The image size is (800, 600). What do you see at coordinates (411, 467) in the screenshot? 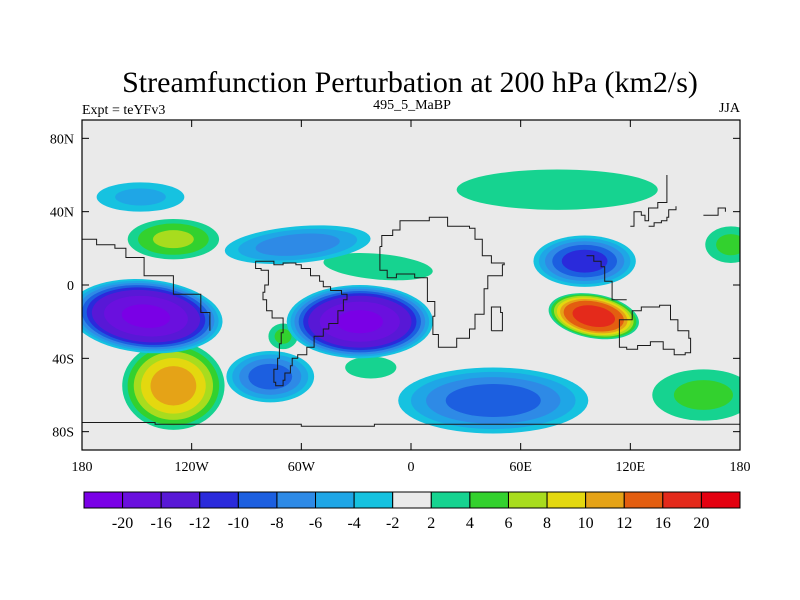
I see `x-tick-label: 0` at bounding box center [411, 467].